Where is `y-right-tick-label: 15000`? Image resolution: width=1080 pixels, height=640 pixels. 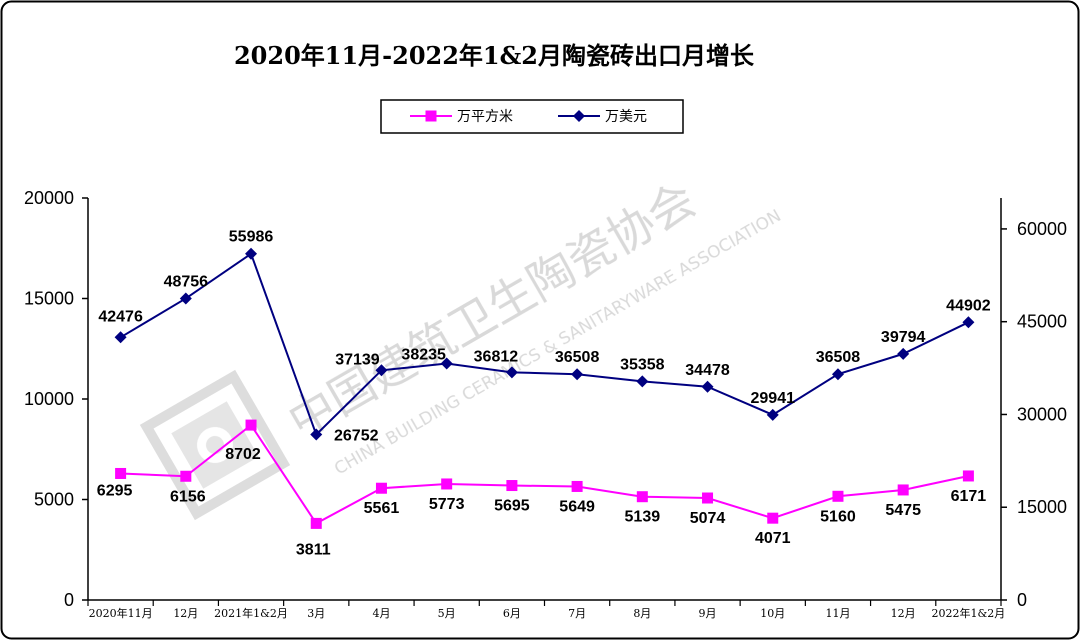
y-right-tick-label: 15000 is located at coordinates (1042, 507).